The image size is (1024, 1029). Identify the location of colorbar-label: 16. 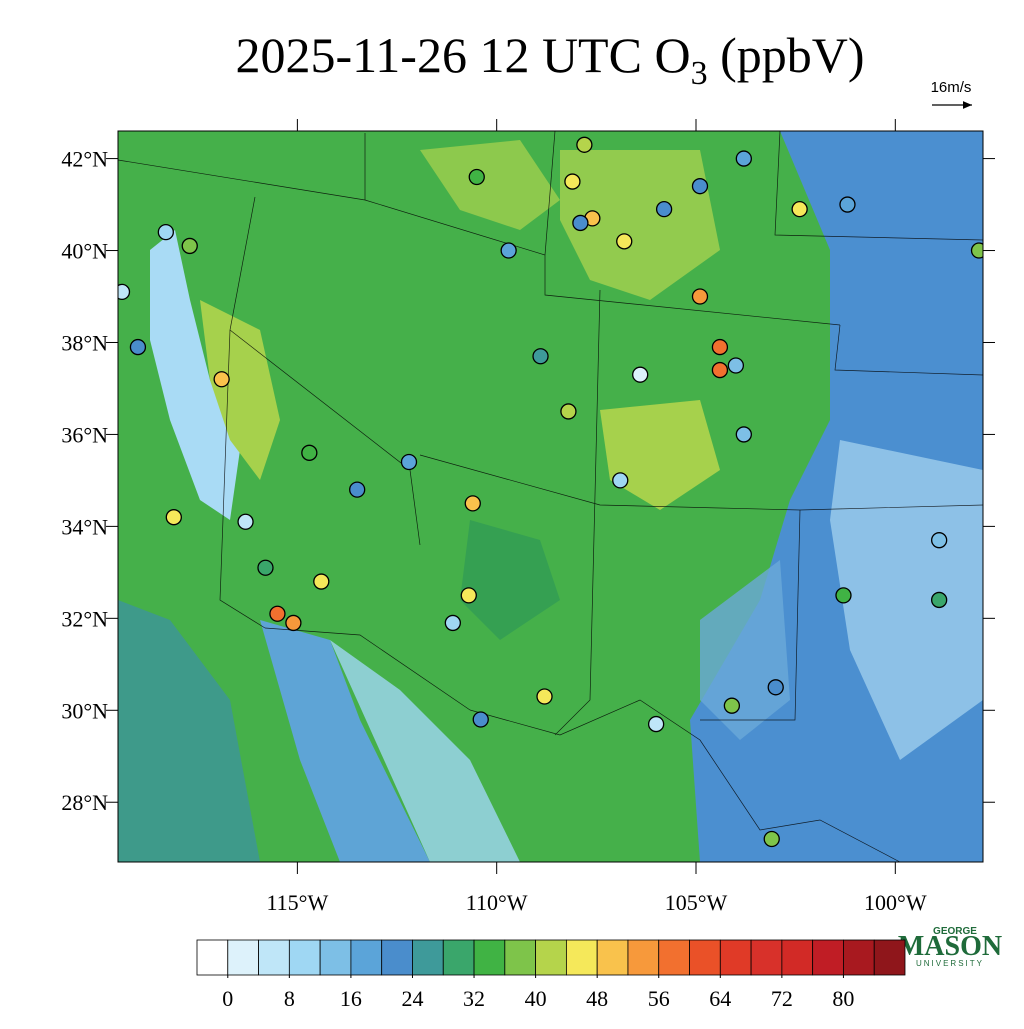
(351, 998).